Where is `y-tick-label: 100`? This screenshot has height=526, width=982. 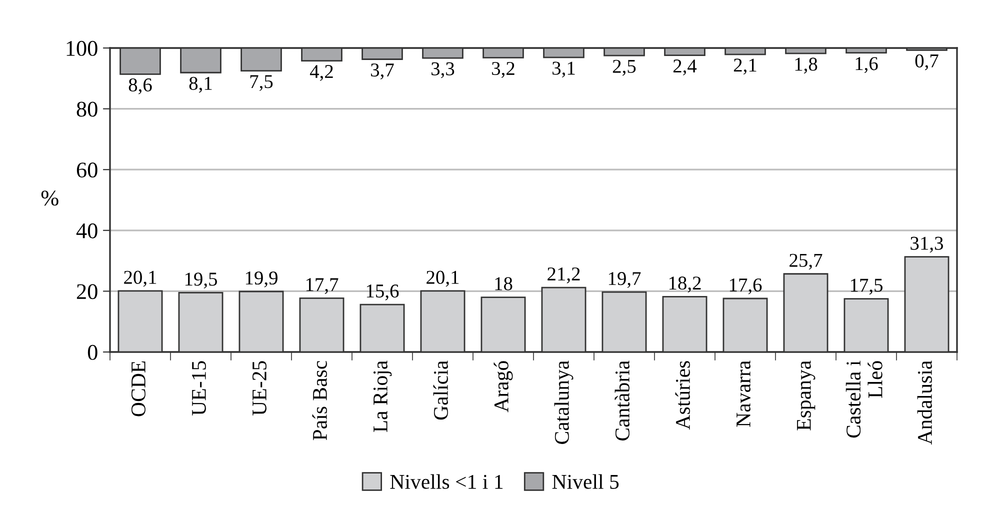
y-tick-label: 100 is located at coordinates (82, 48).